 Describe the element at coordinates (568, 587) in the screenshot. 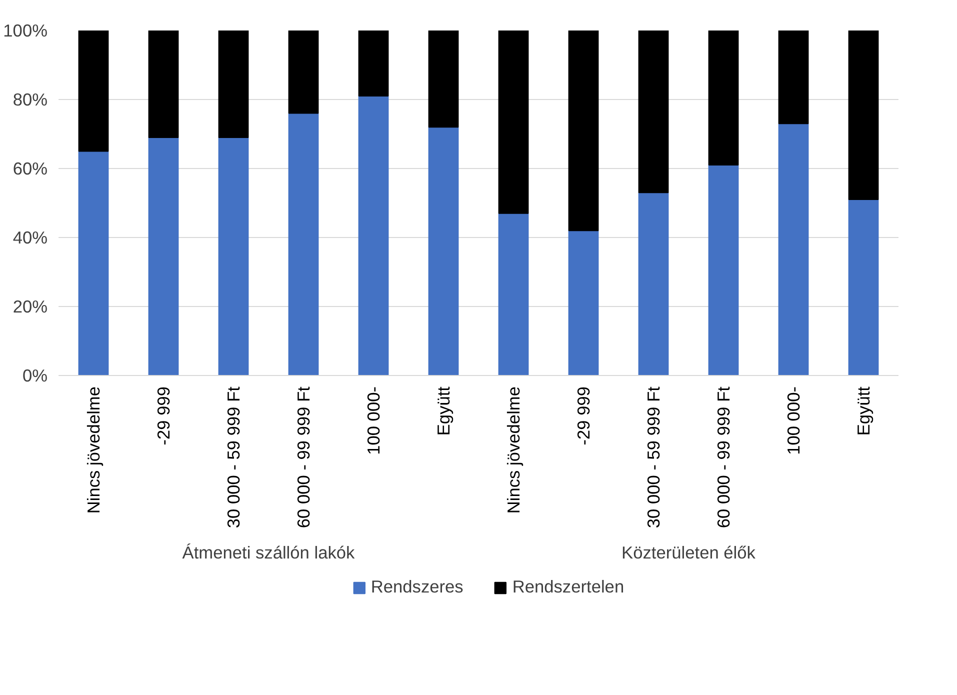

I see `legend-label: Rendszertelen` at that location.